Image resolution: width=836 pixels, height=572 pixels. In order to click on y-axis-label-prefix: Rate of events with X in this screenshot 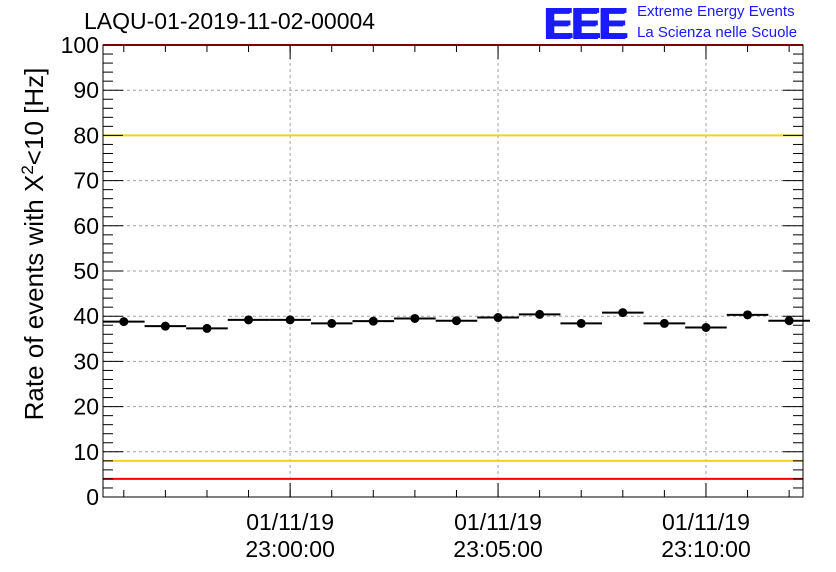, I will do `click(33, 297)`.